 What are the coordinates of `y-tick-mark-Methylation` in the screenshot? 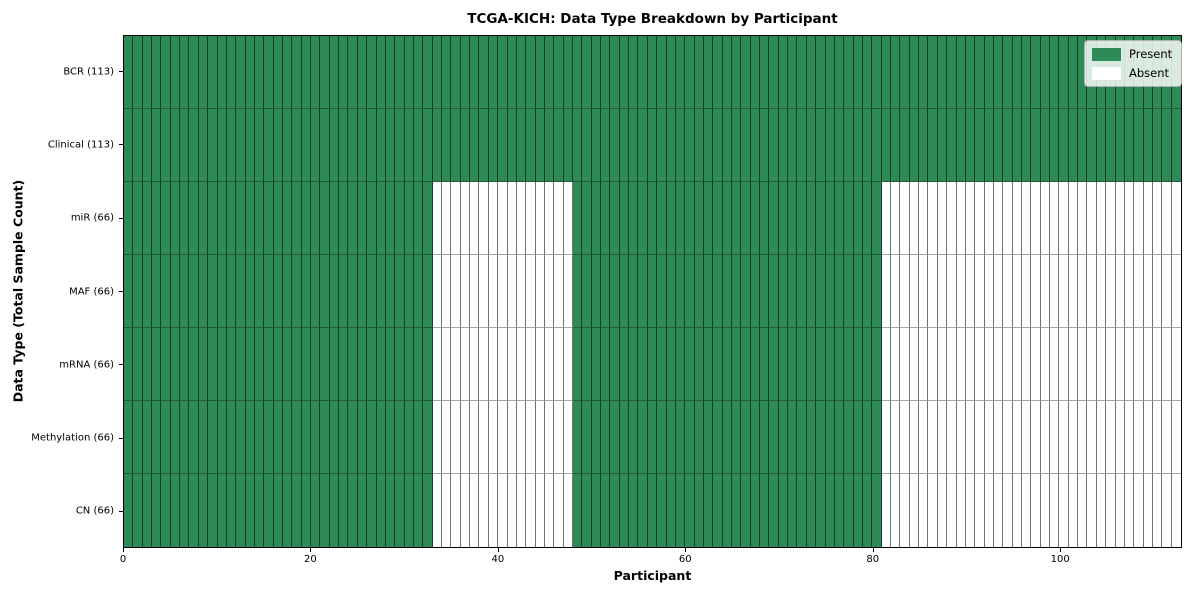 It's located at (121, 438).